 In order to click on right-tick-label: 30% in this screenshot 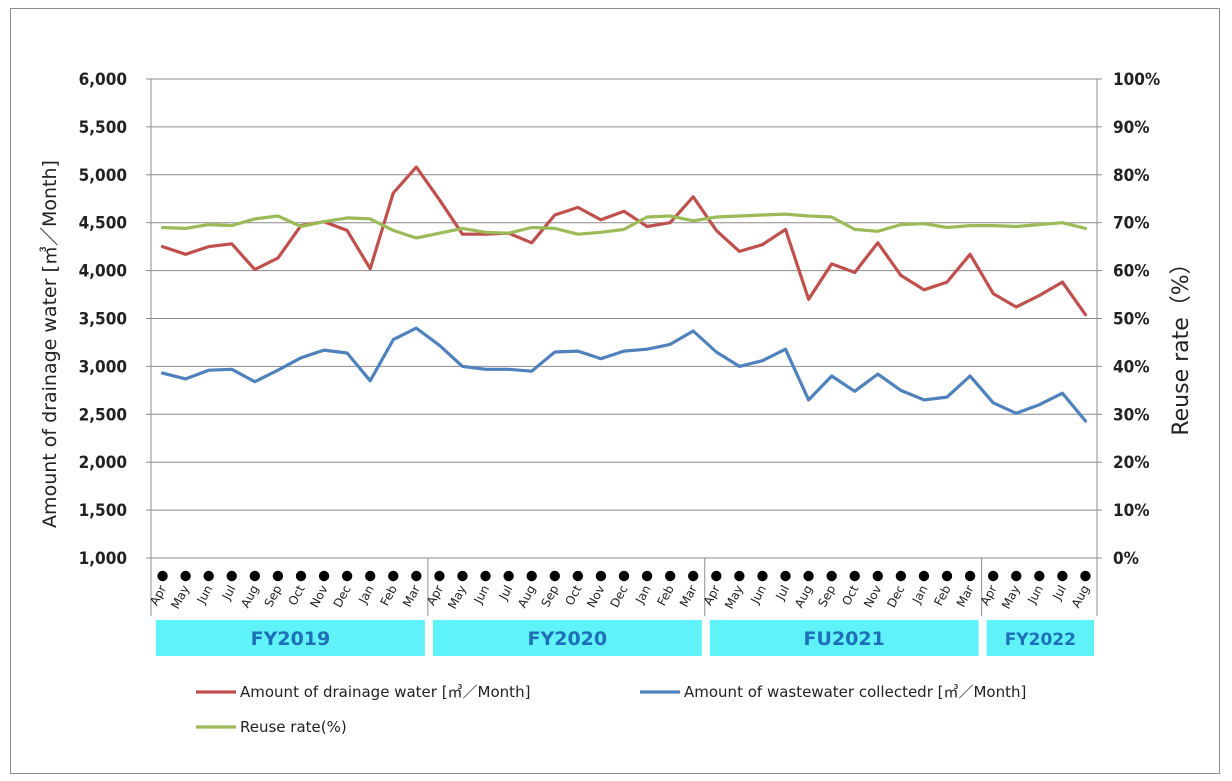, I will do `click(1131, 415)`.